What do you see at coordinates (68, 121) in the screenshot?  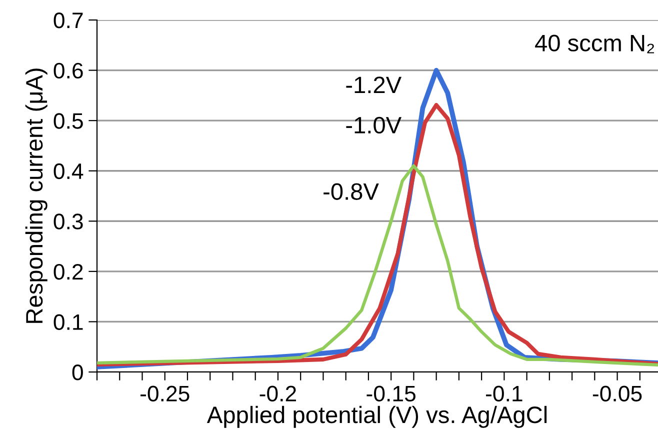 I see `y-tick-label: 0.5` at bounding box center [68, 121].